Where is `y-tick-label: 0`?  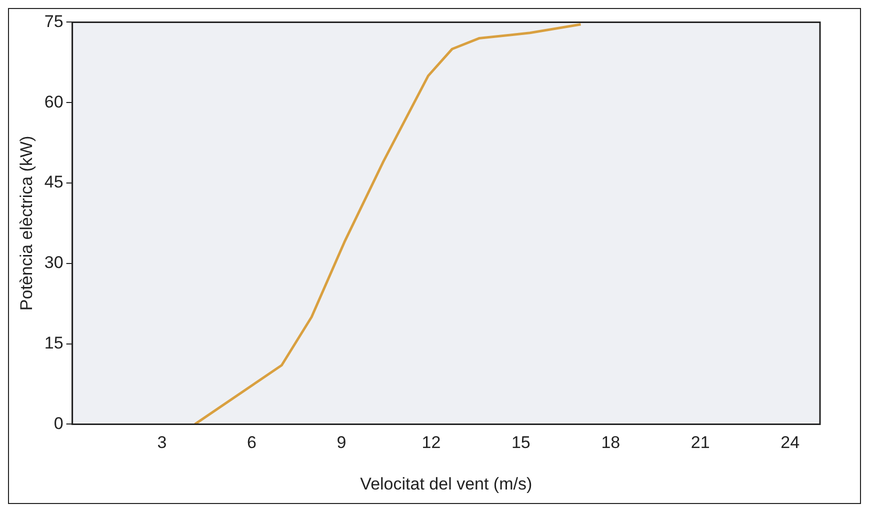
y-tick-label: 0 is located at coordinates (59, 423).